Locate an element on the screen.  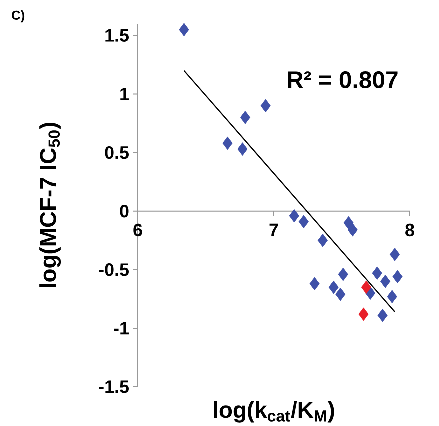
x-tick-label: 7 is located at coordinates (274, 230).